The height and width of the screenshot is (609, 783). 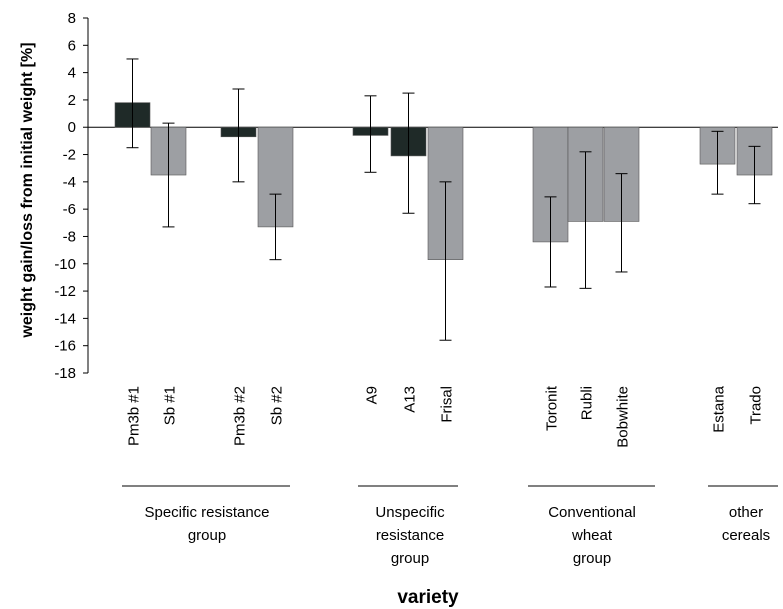 I want to click on group-label: Unspecific, so click(x=410, y=512).